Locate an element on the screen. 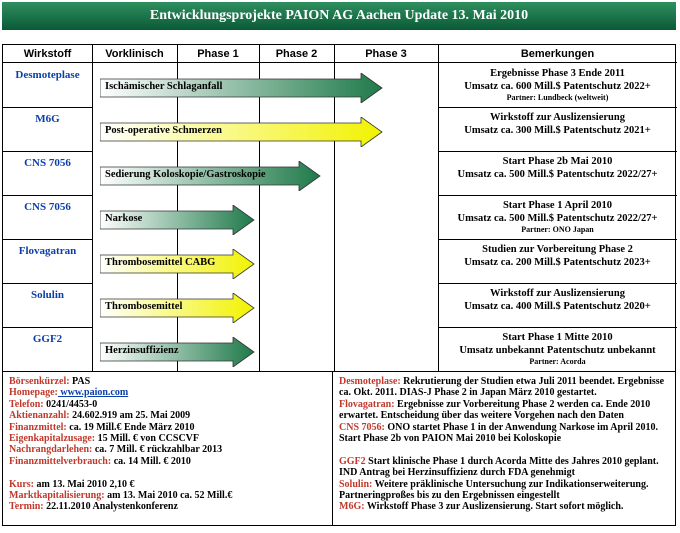 This screenshot has height=533, width=680. fact-line: Telefon: 0241/4453-0 is located at coordinates (169, 404).